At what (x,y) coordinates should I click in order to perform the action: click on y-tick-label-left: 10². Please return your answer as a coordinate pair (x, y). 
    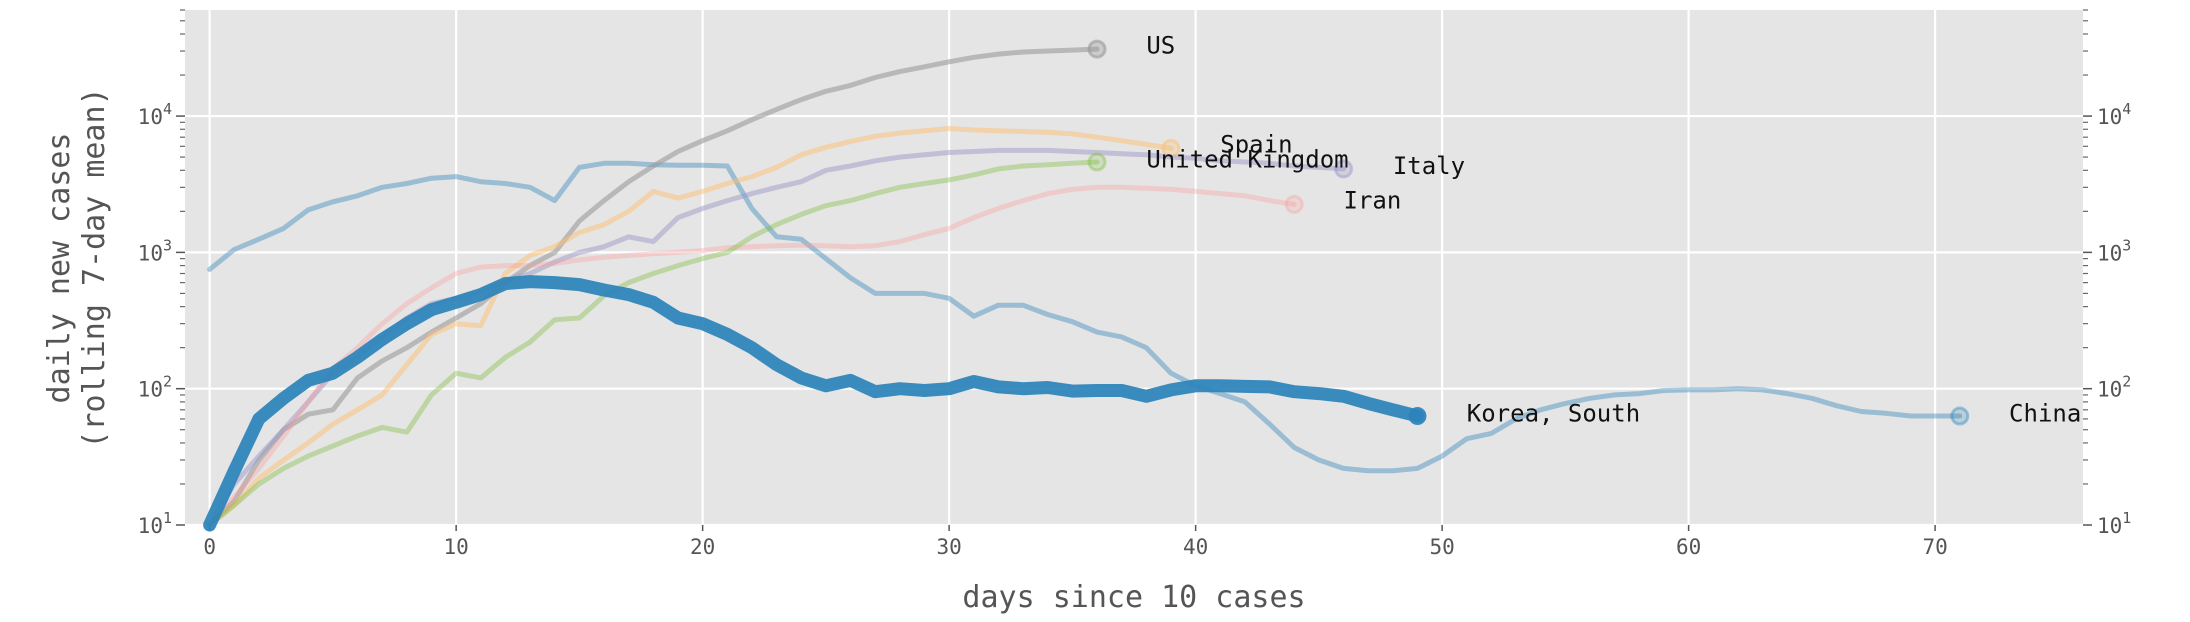
    Looking at the image, I should click on (155, 387).